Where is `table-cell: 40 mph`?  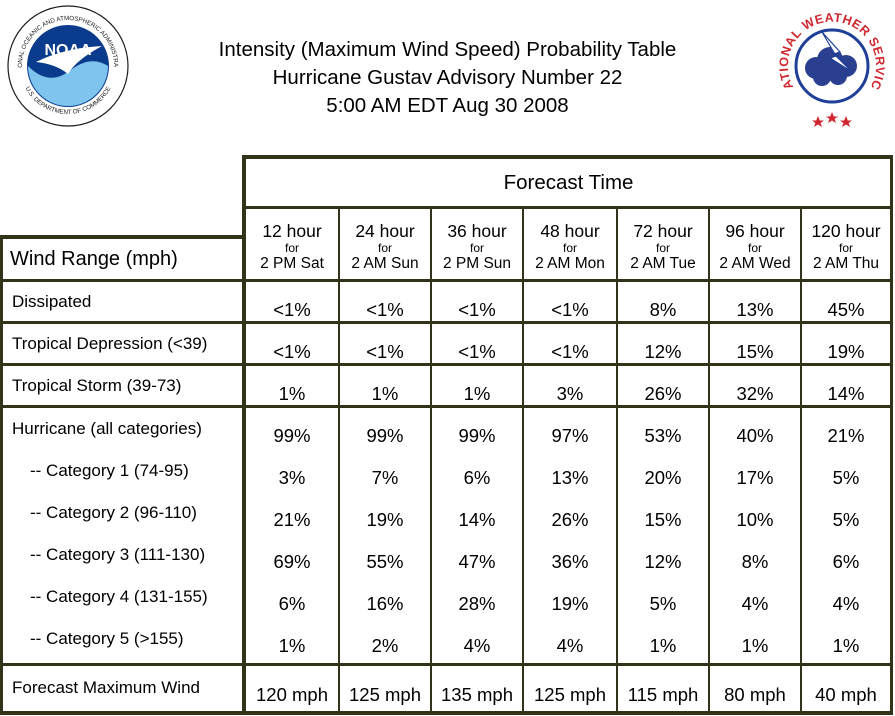 table-cell: 40 mph is located at coordinates (846, 694).